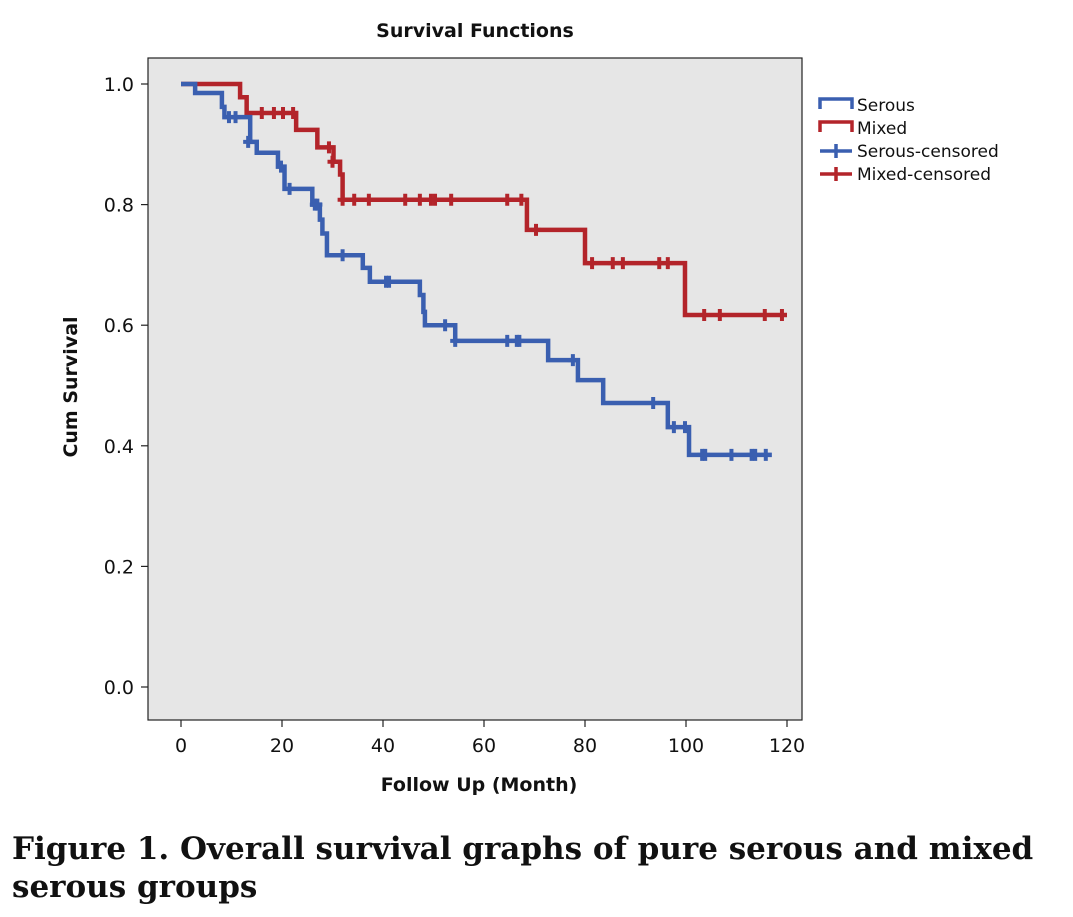  Describe the element at coordinates (119, 326) in the screenshot. I see `y-tick-label: 0.6` at that location.